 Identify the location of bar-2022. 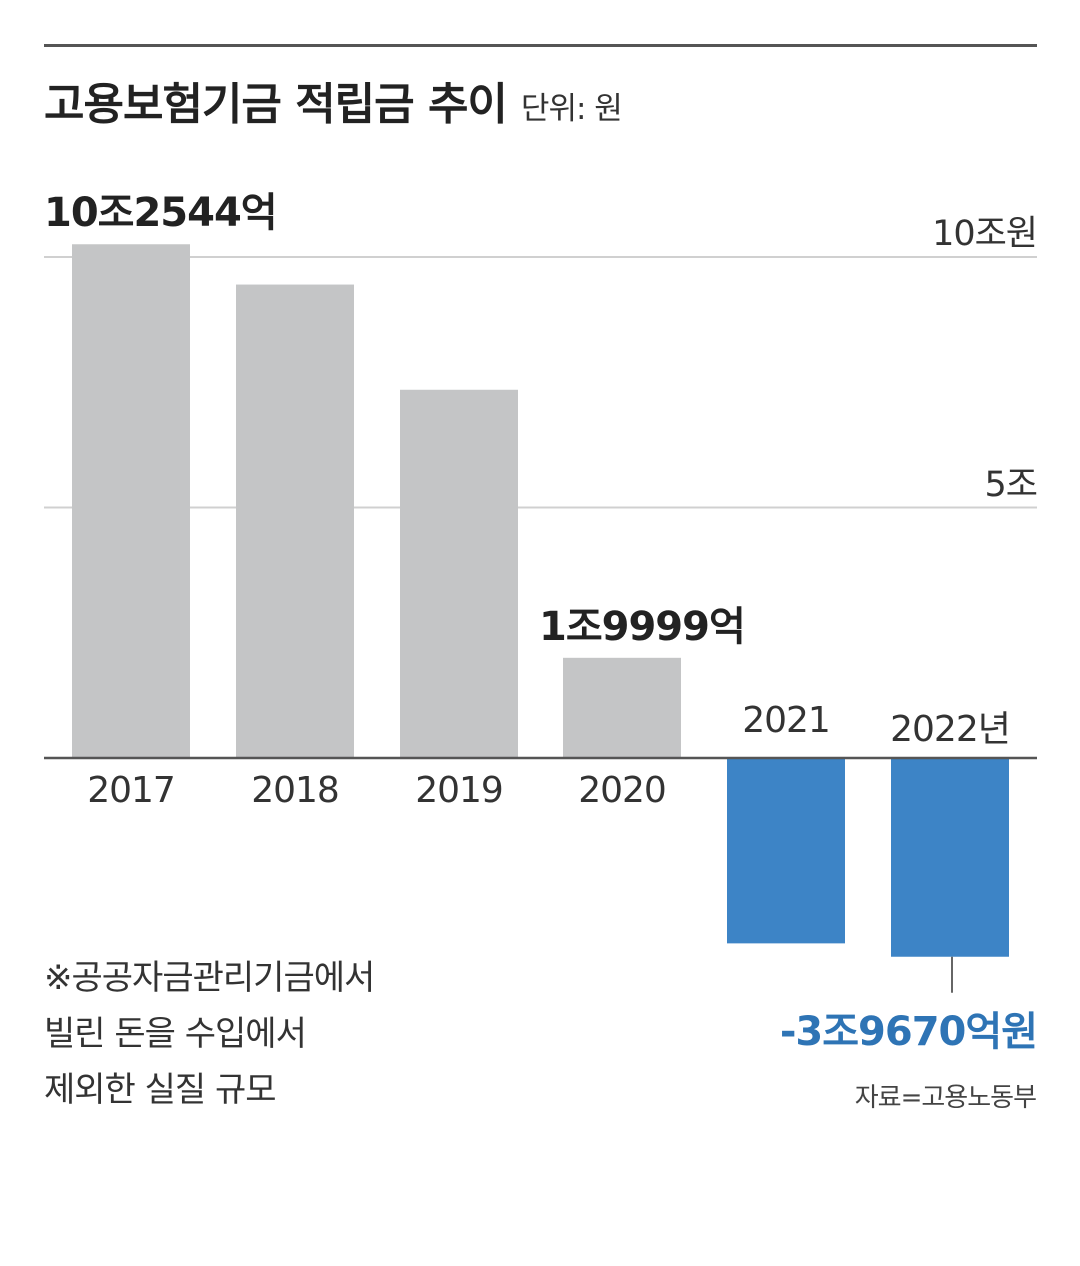
(950, 857).